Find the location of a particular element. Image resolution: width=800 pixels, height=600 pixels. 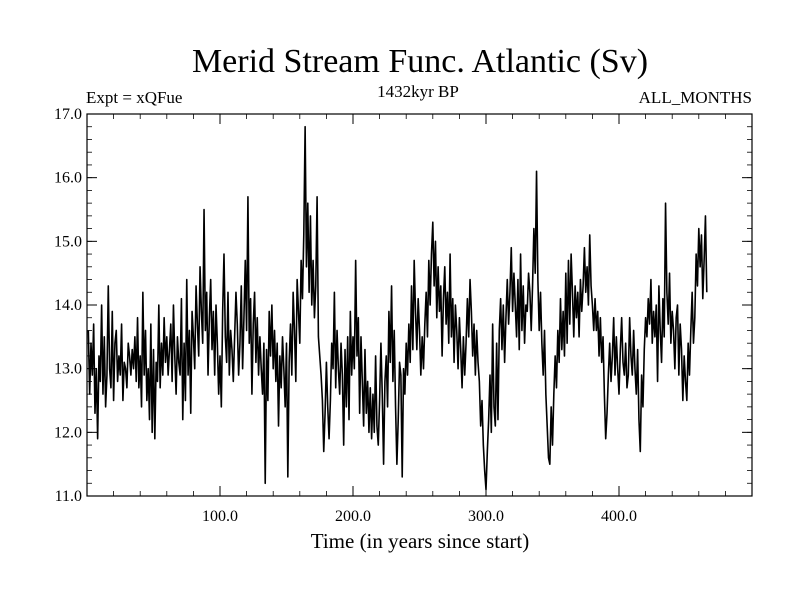

experiment-label: Expt = xQFue is located at coordinates (134, 97).